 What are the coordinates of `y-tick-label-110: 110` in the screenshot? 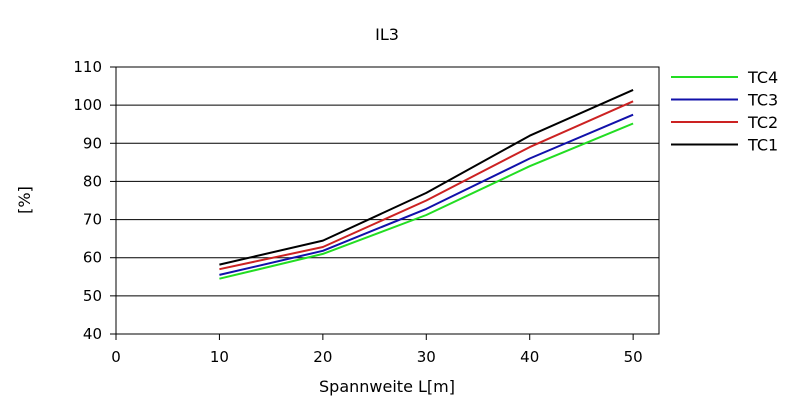 It's located at (87, 67).